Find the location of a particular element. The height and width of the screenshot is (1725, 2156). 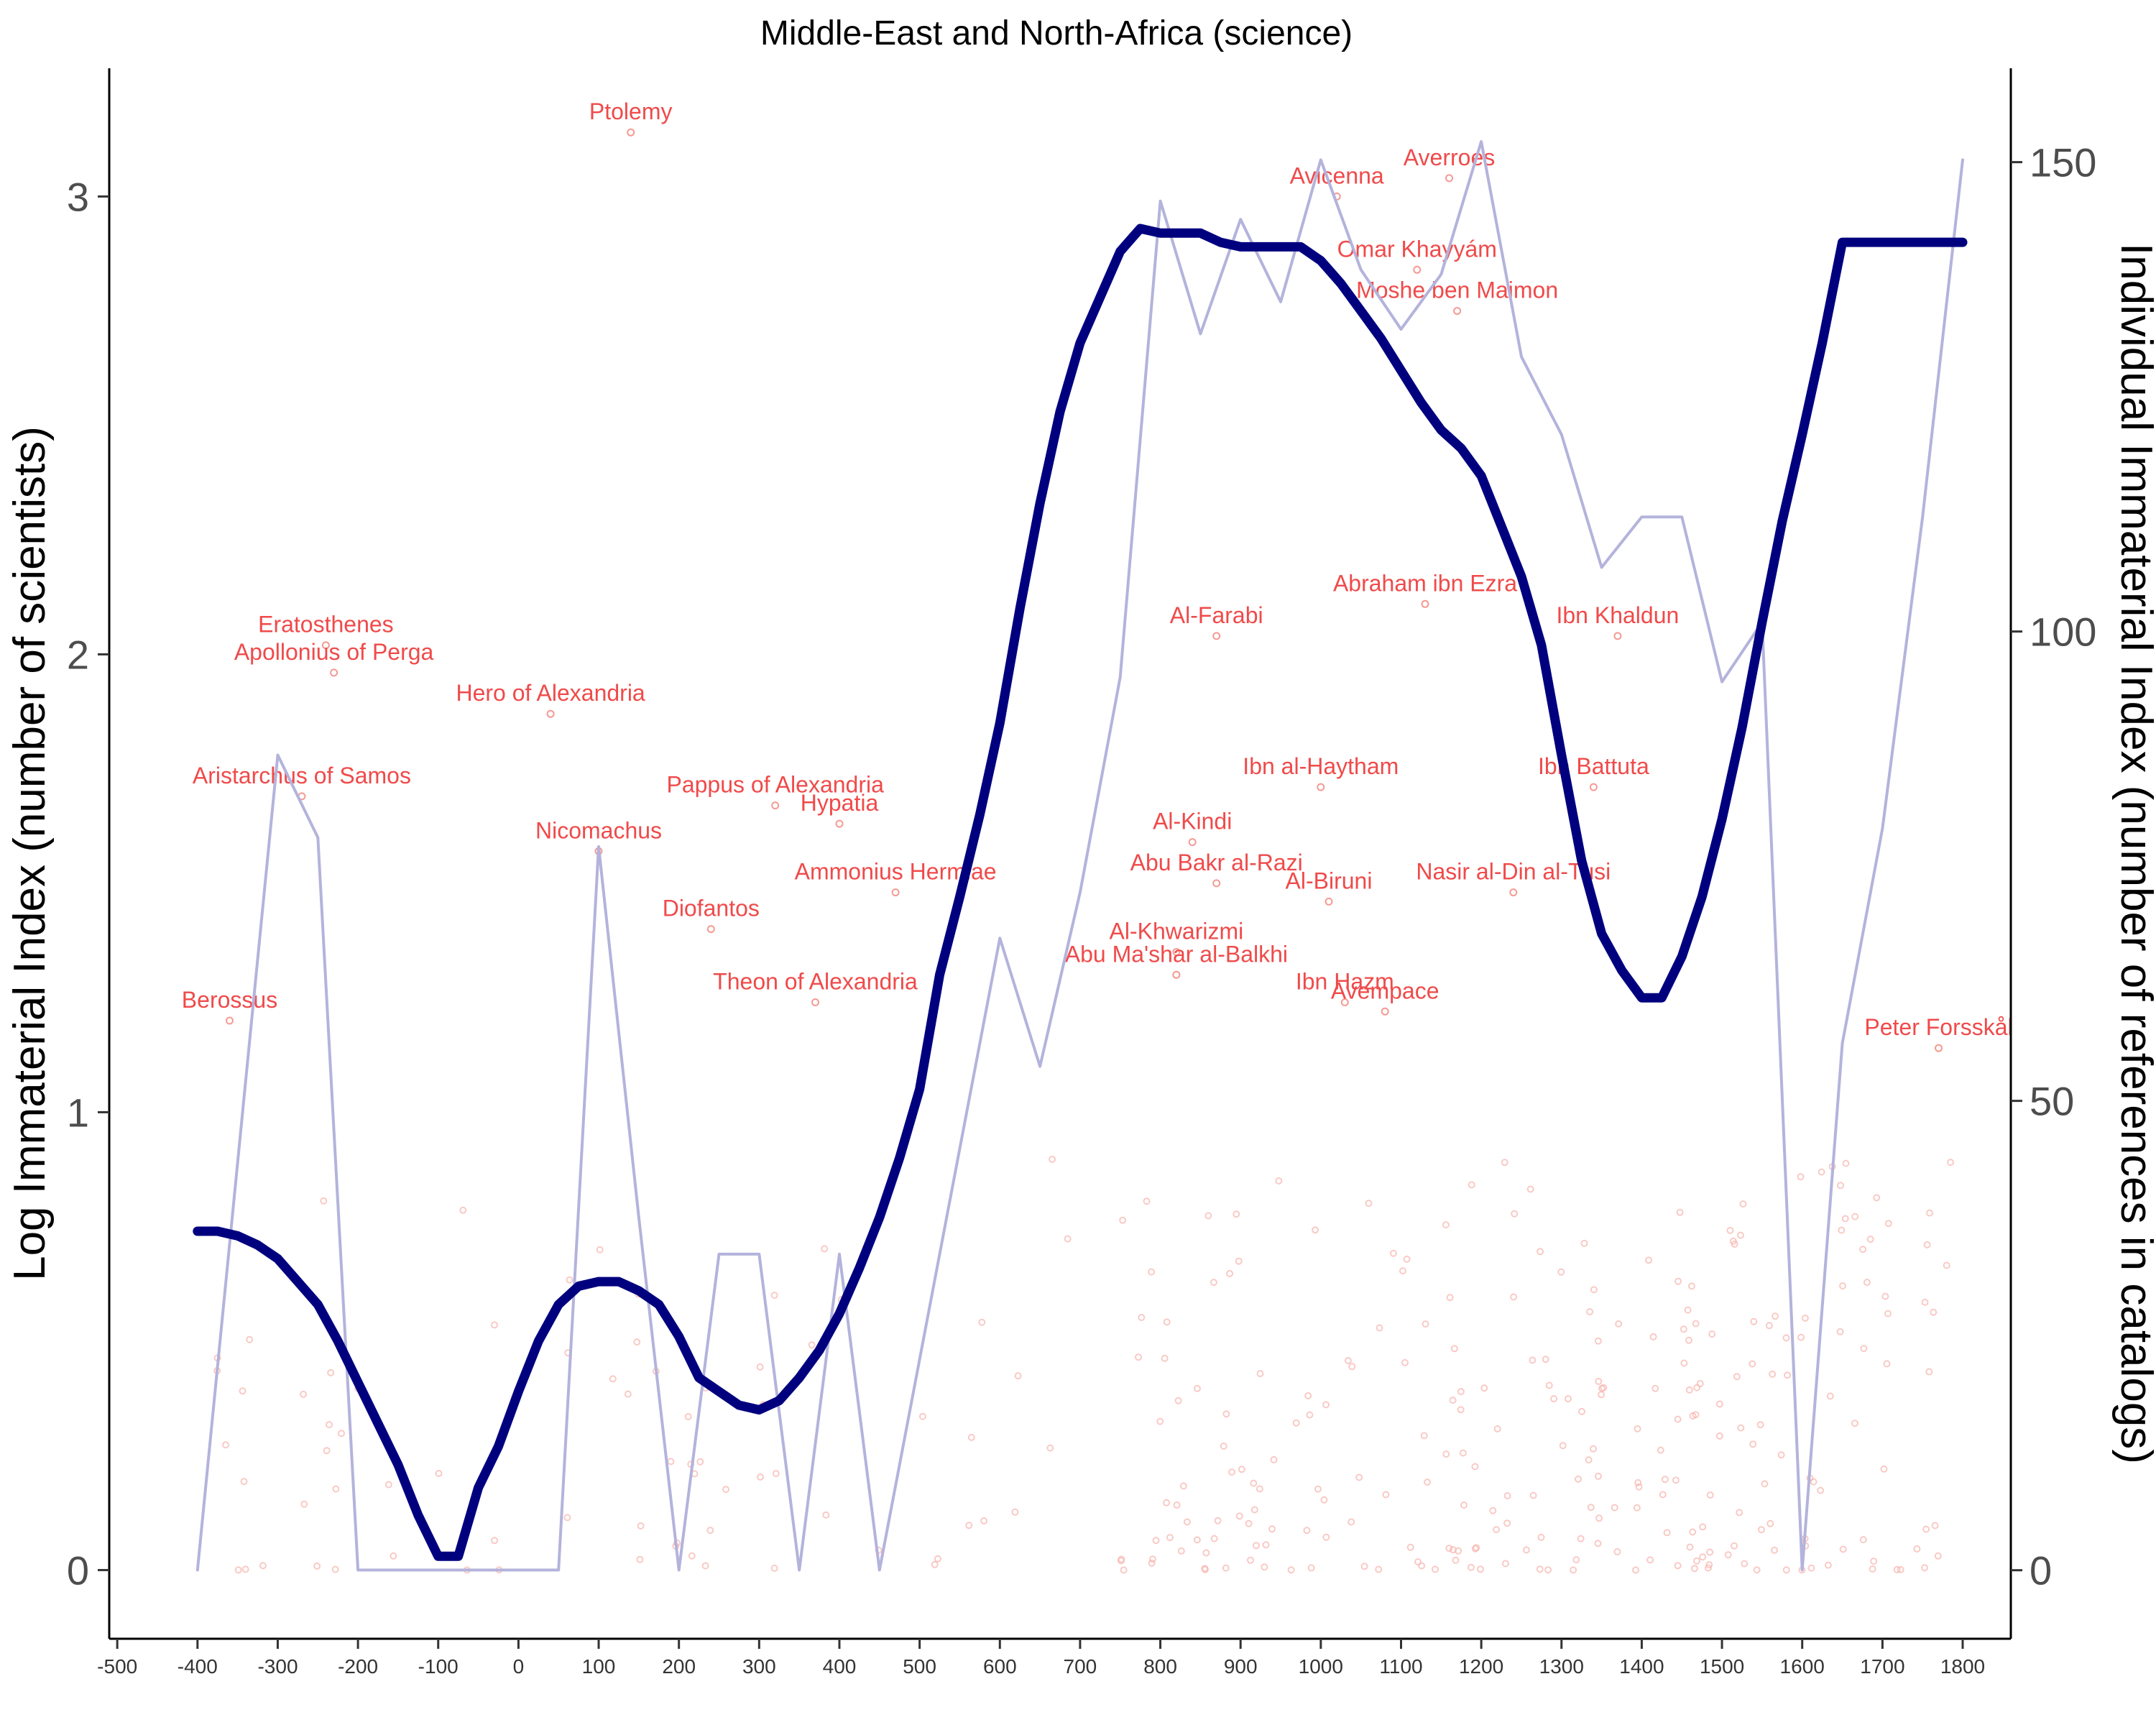

scientist-label: Ibn al-Haytham is located at coordinates (1321, 766).